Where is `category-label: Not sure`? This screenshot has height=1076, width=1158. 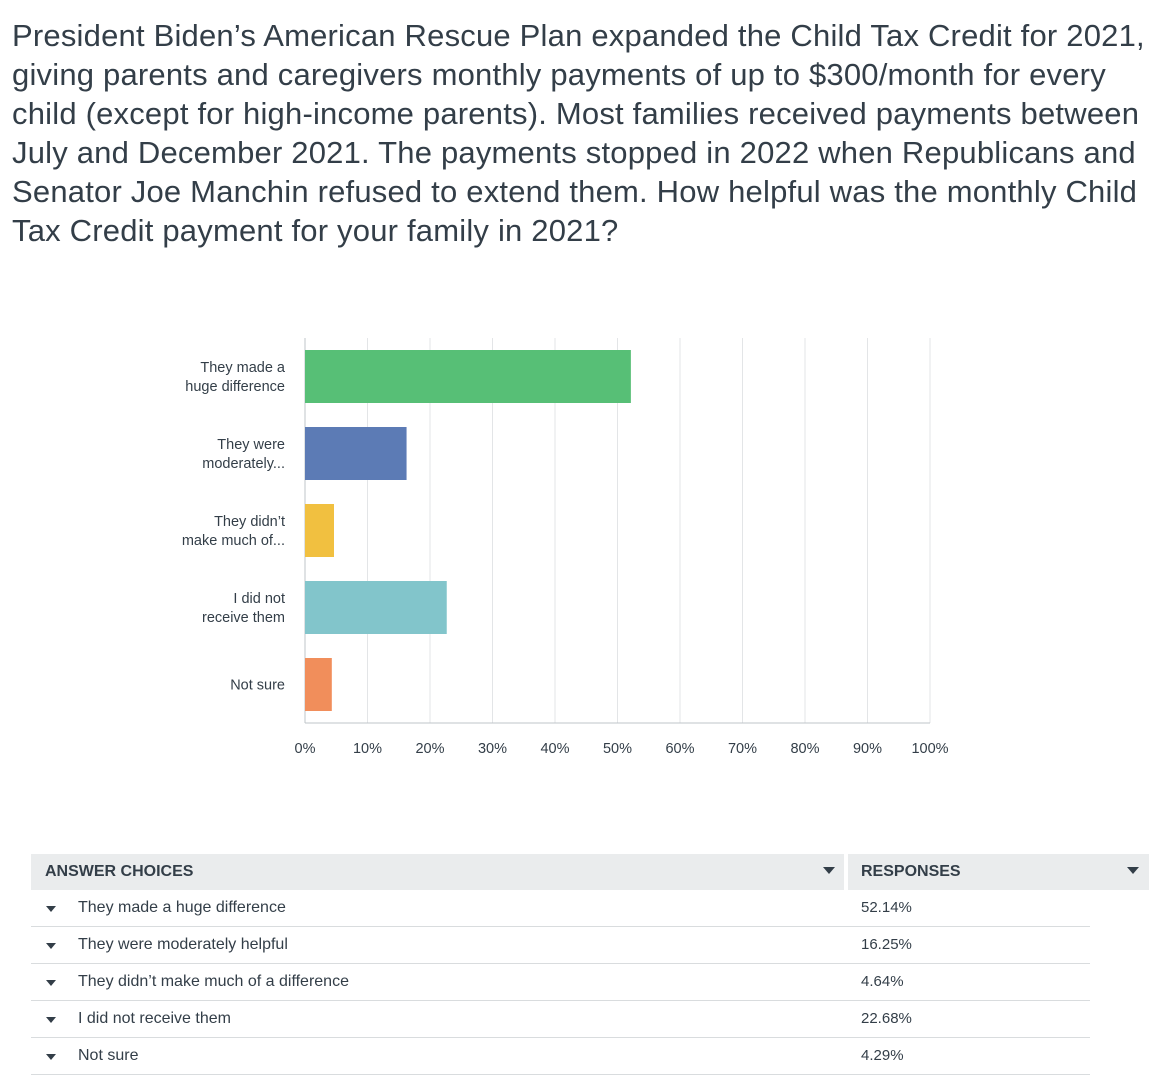
category-label: Not sure is located at coordinates (257, 686).